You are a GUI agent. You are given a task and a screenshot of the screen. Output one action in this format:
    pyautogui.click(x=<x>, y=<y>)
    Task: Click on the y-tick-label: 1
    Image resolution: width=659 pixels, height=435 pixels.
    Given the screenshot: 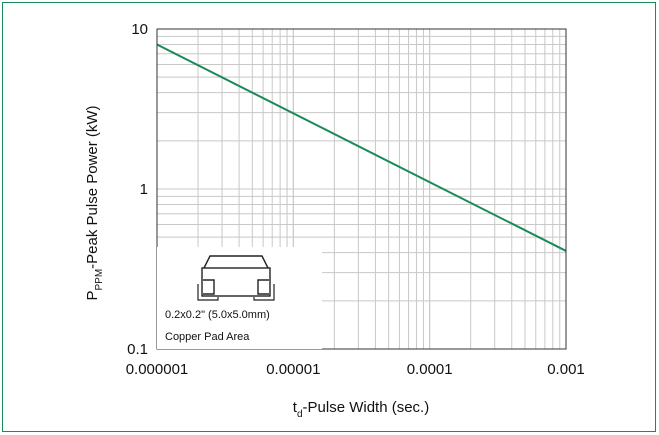 What is the action you would take?
    pyautogui.click(x=144, y=189)
    